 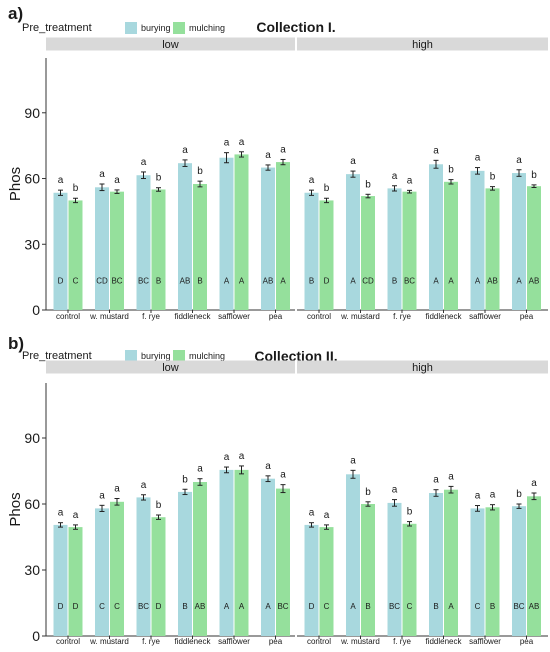 What do you see at coordinates (295, 356) in the screenshot?
I see `chart-title: Collection II.` at bounding box center [295, 356].